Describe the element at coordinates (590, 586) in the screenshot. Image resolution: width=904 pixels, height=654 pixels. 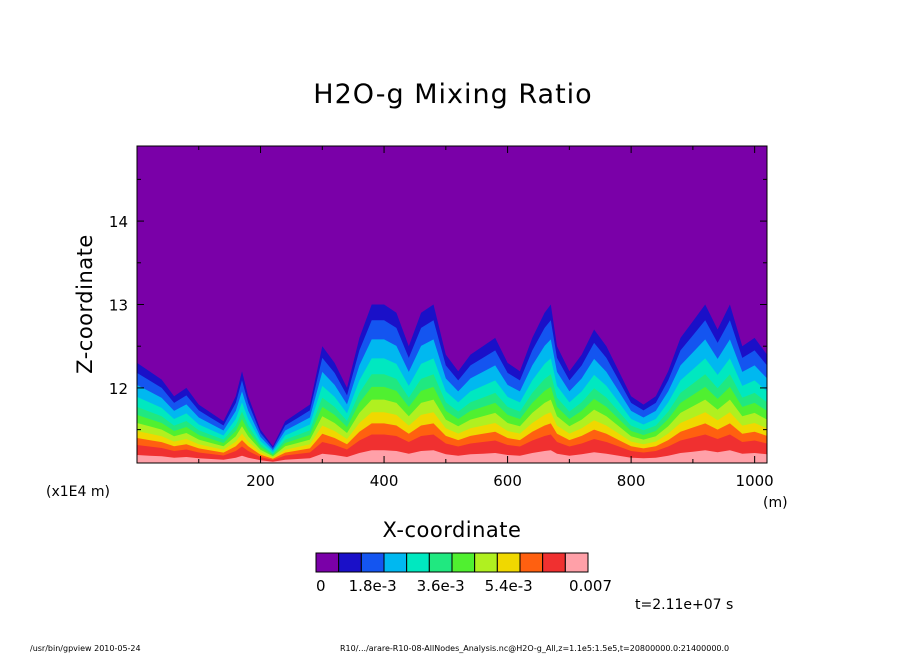
I see `colorbar-tick-label: 0.007` at that location.